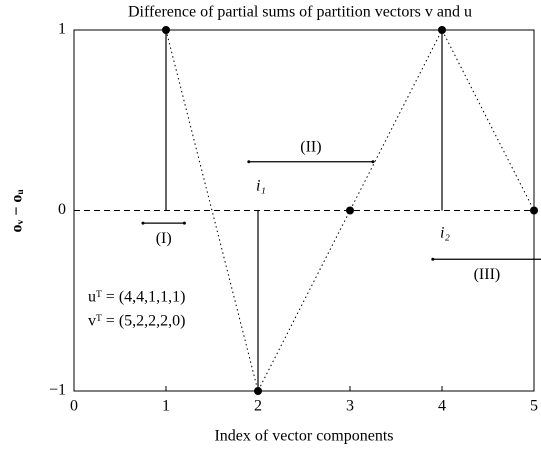 Image resolution: width=541 pixels, height=456 pixels. What do you see at coordinates (534, 406) in the screenshot?
I see `x-tick-label: 5` at bounding box center [534, 406].